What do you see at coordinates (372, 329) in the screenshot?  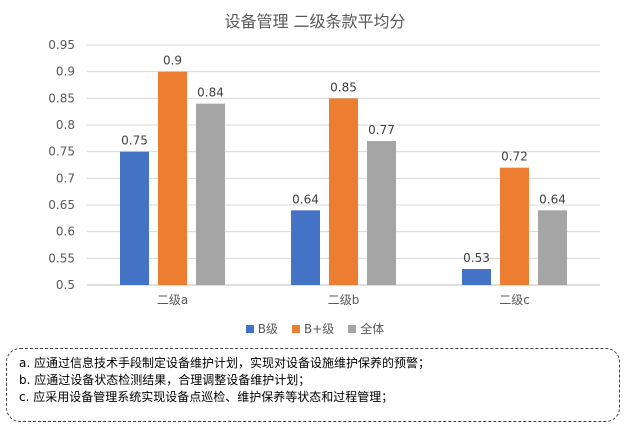 I see `legend-label-overall: 全体` at bounding box center [372, 329].